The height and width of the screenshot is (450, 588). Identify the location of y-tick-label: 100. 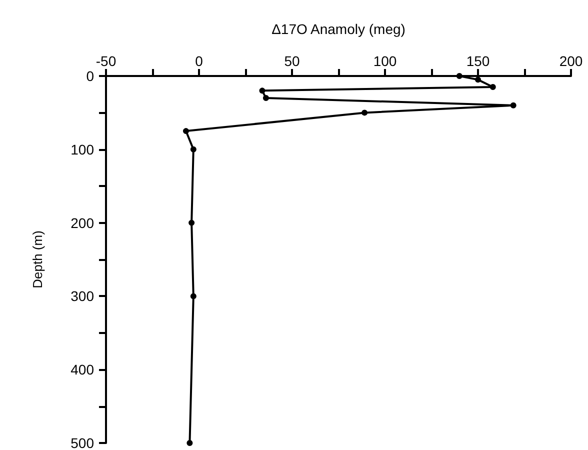
(82, 149).